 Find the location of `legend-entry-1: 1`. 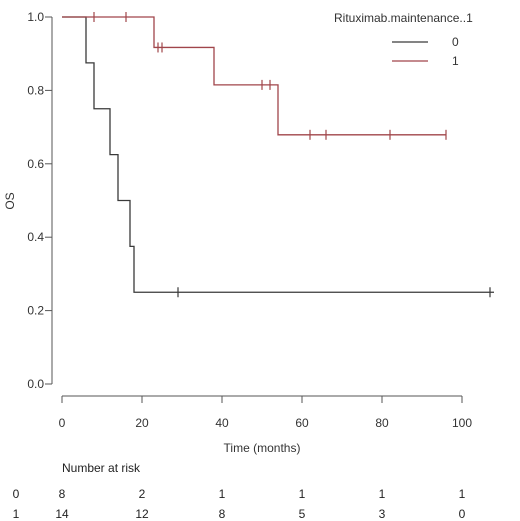

legend-entry-1: 1 is located at coordinates (455, 61).